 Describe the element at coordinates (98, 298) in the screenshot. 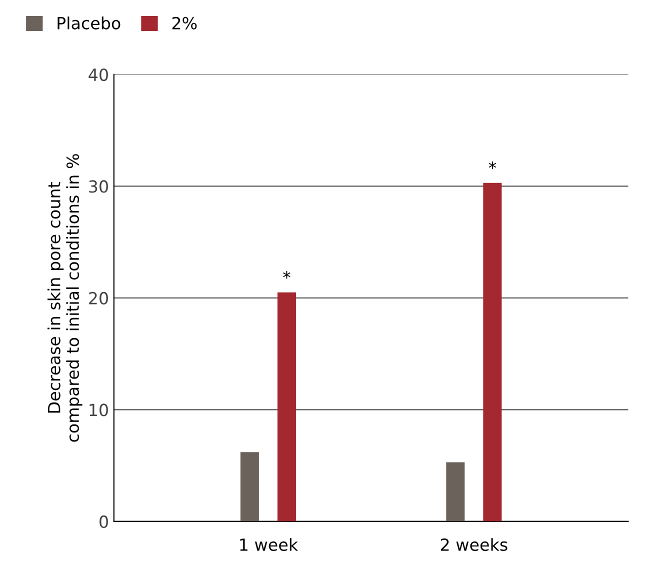

I see `y-tick-label: 20` at that location.